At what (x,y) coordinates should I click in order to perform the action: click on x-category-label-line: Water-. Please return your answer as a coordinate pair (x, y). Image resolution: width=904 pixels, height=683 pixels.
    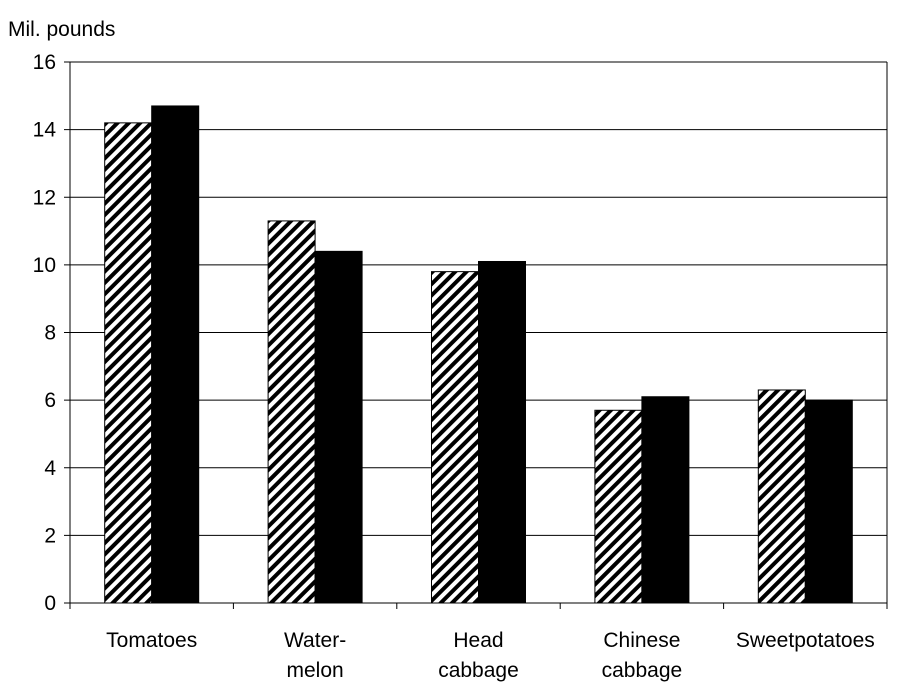
    Looking at the image, I should click on (315, 640).